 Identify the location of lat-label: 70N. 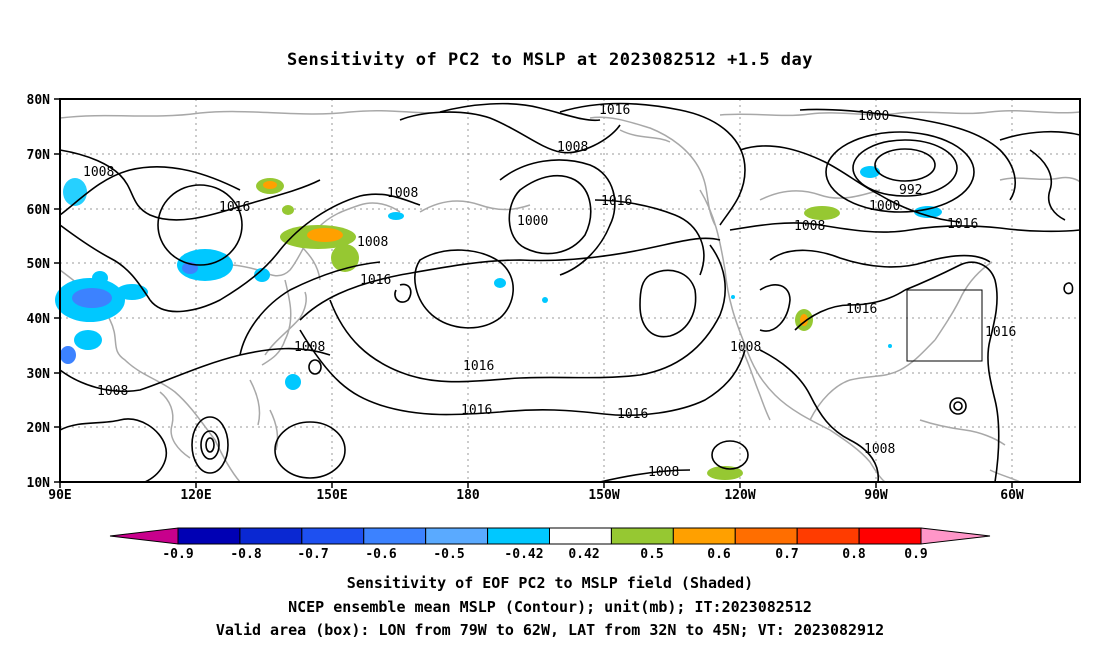
(39, 155).